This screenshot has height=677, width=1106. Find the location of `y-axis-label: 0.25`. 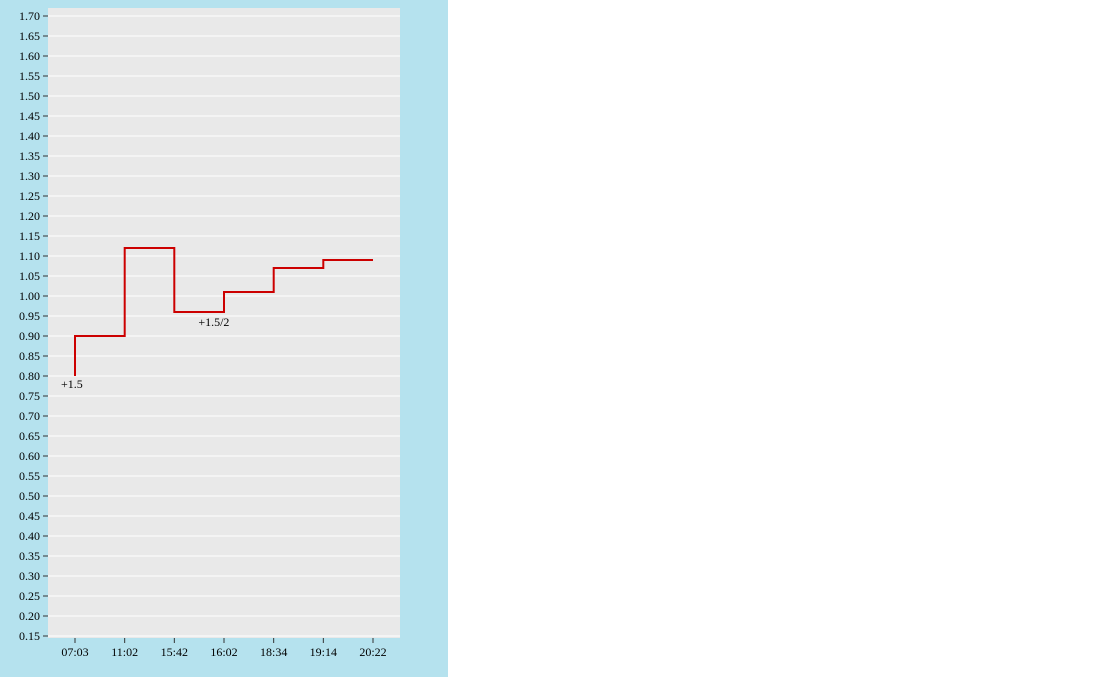

y-axis-label: 0.25 is located at coordinates (29, 596).